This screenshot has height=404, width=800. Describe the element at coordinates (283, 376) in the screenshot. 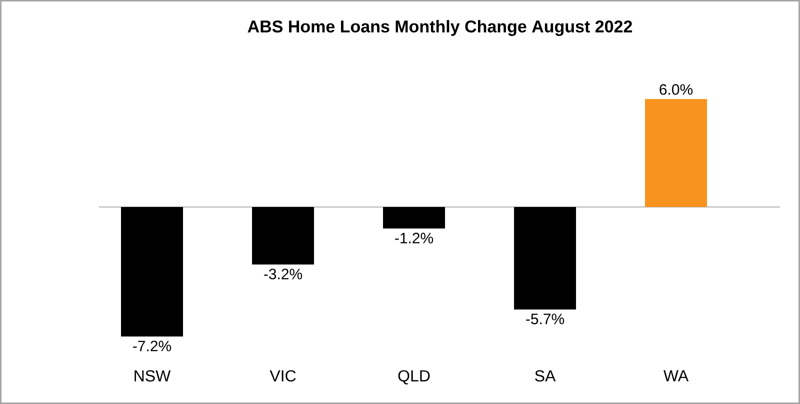

I see `x-tick-label: VIC` at that location.